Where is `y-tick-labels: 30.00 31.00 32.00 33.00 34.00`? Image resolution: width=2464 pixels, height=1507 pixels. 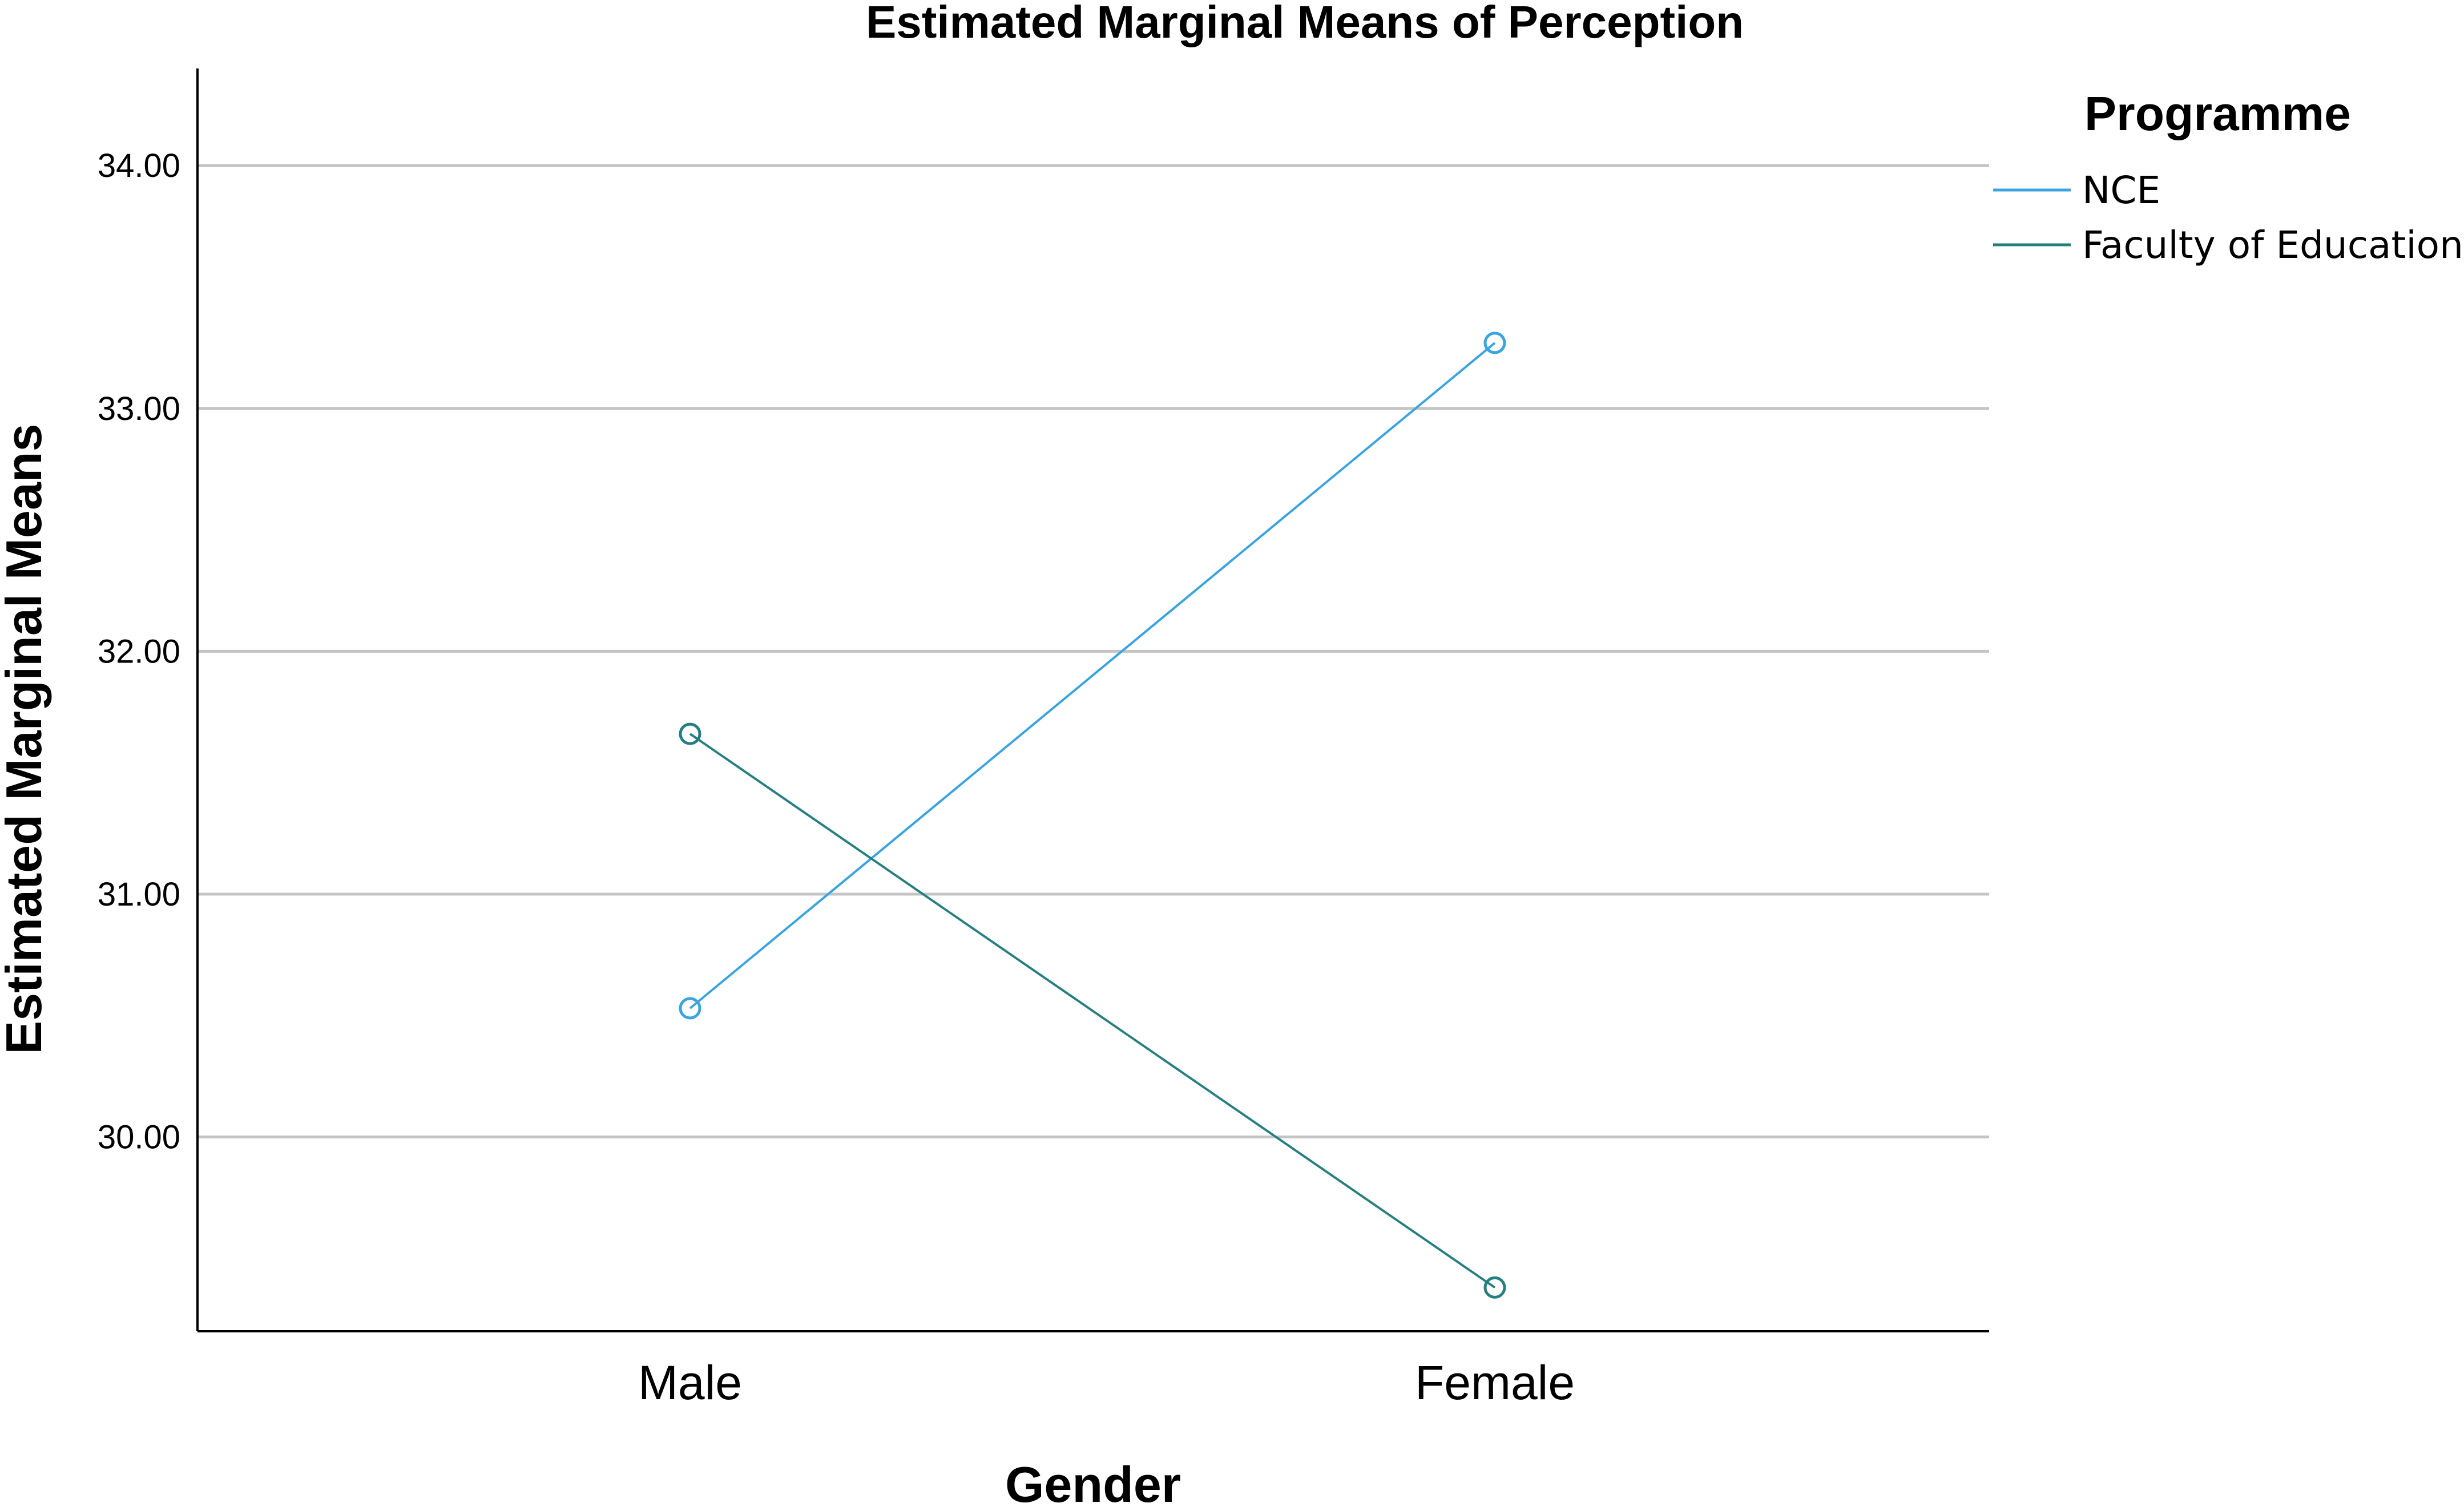 y-tick-labels: 30.00 31.00 32.00 33.00 34.00 is located at coordinates (139, 651).